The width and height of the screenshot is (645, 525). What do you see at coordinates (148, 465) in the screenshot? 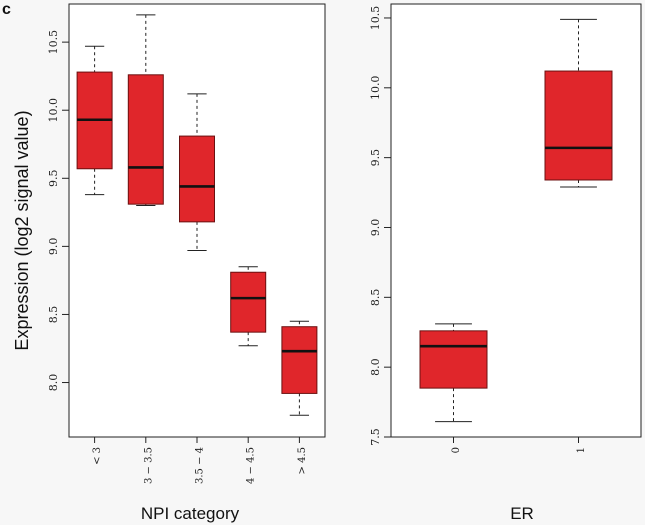
I see `x-category-label: 3 − 3.5` at bounding box center [148, 465].